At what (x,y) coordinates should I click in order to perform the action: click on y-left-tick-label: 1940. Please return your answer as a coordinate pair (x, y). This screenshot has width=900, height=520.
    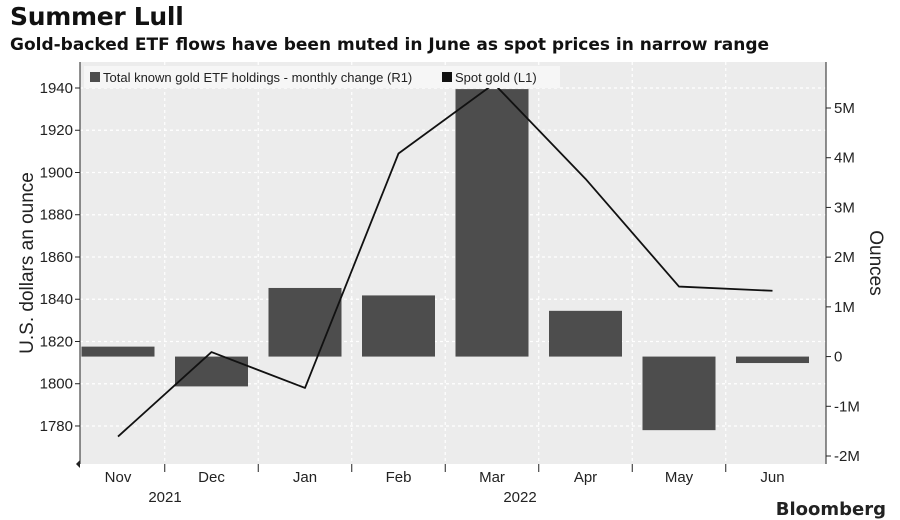
    Looking at the image, I should click on (56, 88).